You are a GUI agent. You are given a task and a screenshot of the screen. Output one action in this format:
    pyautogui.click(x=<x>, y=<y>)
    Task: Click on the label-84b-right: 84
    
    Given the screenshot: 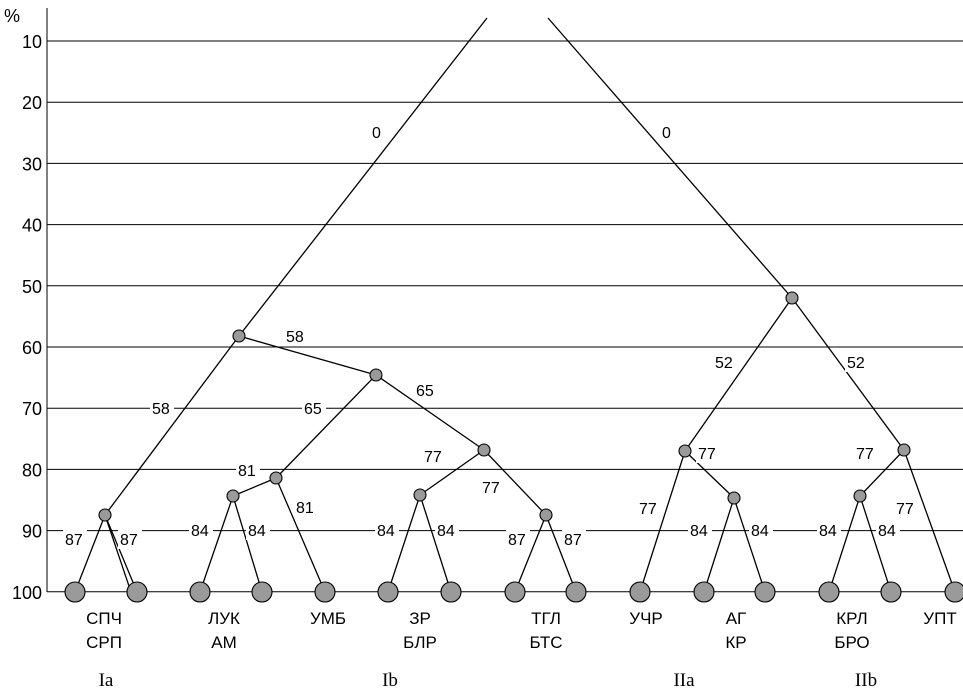 What is the action you would take?
    pyautogui.click(x=446, y=531)
    